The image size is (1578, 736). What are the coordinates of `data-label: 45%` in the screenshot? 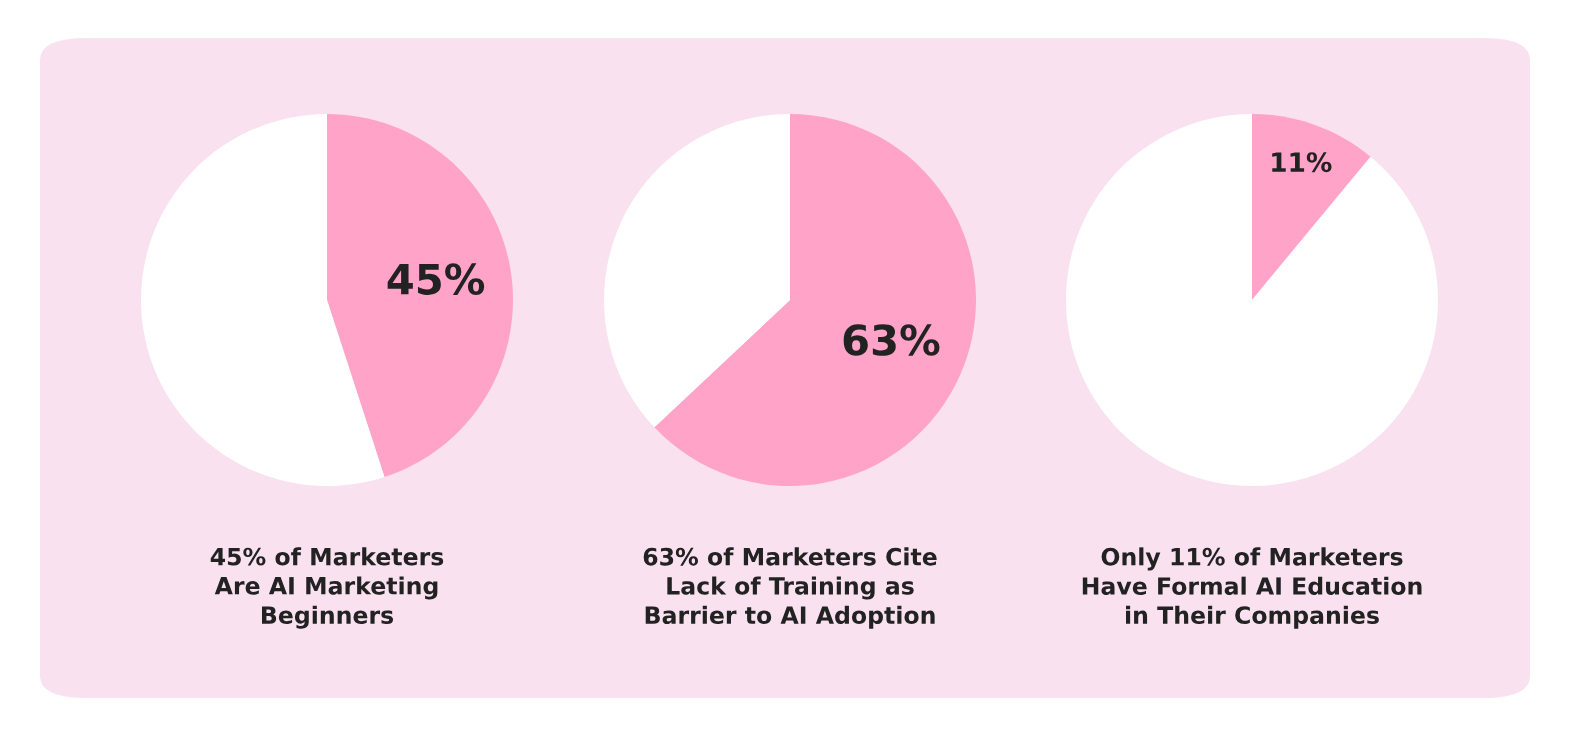 It's located at (436, 279).